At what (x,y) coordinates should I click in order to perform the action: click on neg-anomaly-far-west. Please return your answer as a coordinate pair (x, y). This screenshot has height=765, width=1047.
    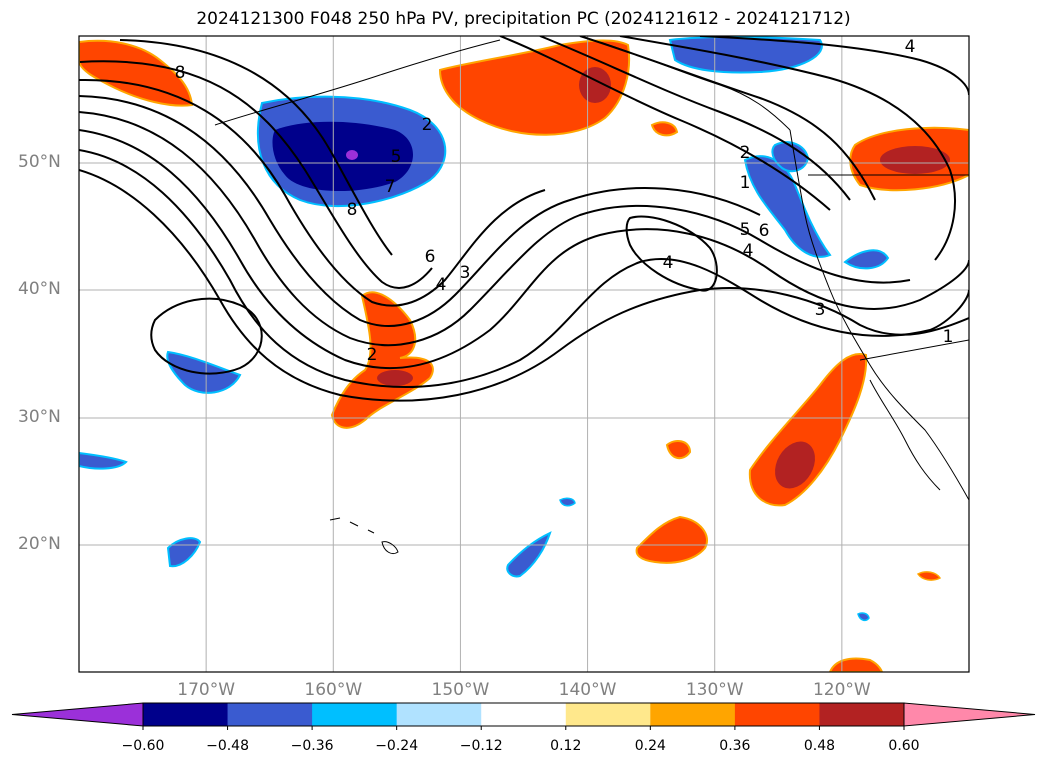
    Looking at the image, I should click on (103, 460).